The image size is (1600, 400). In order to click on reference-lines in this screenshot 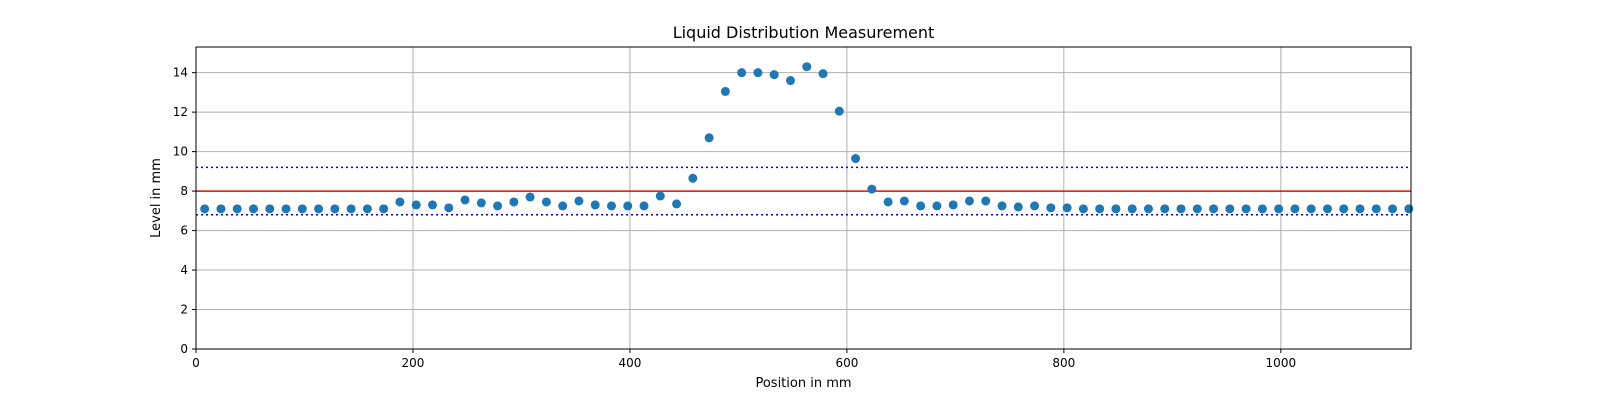, I will do `click(803, 191)`.